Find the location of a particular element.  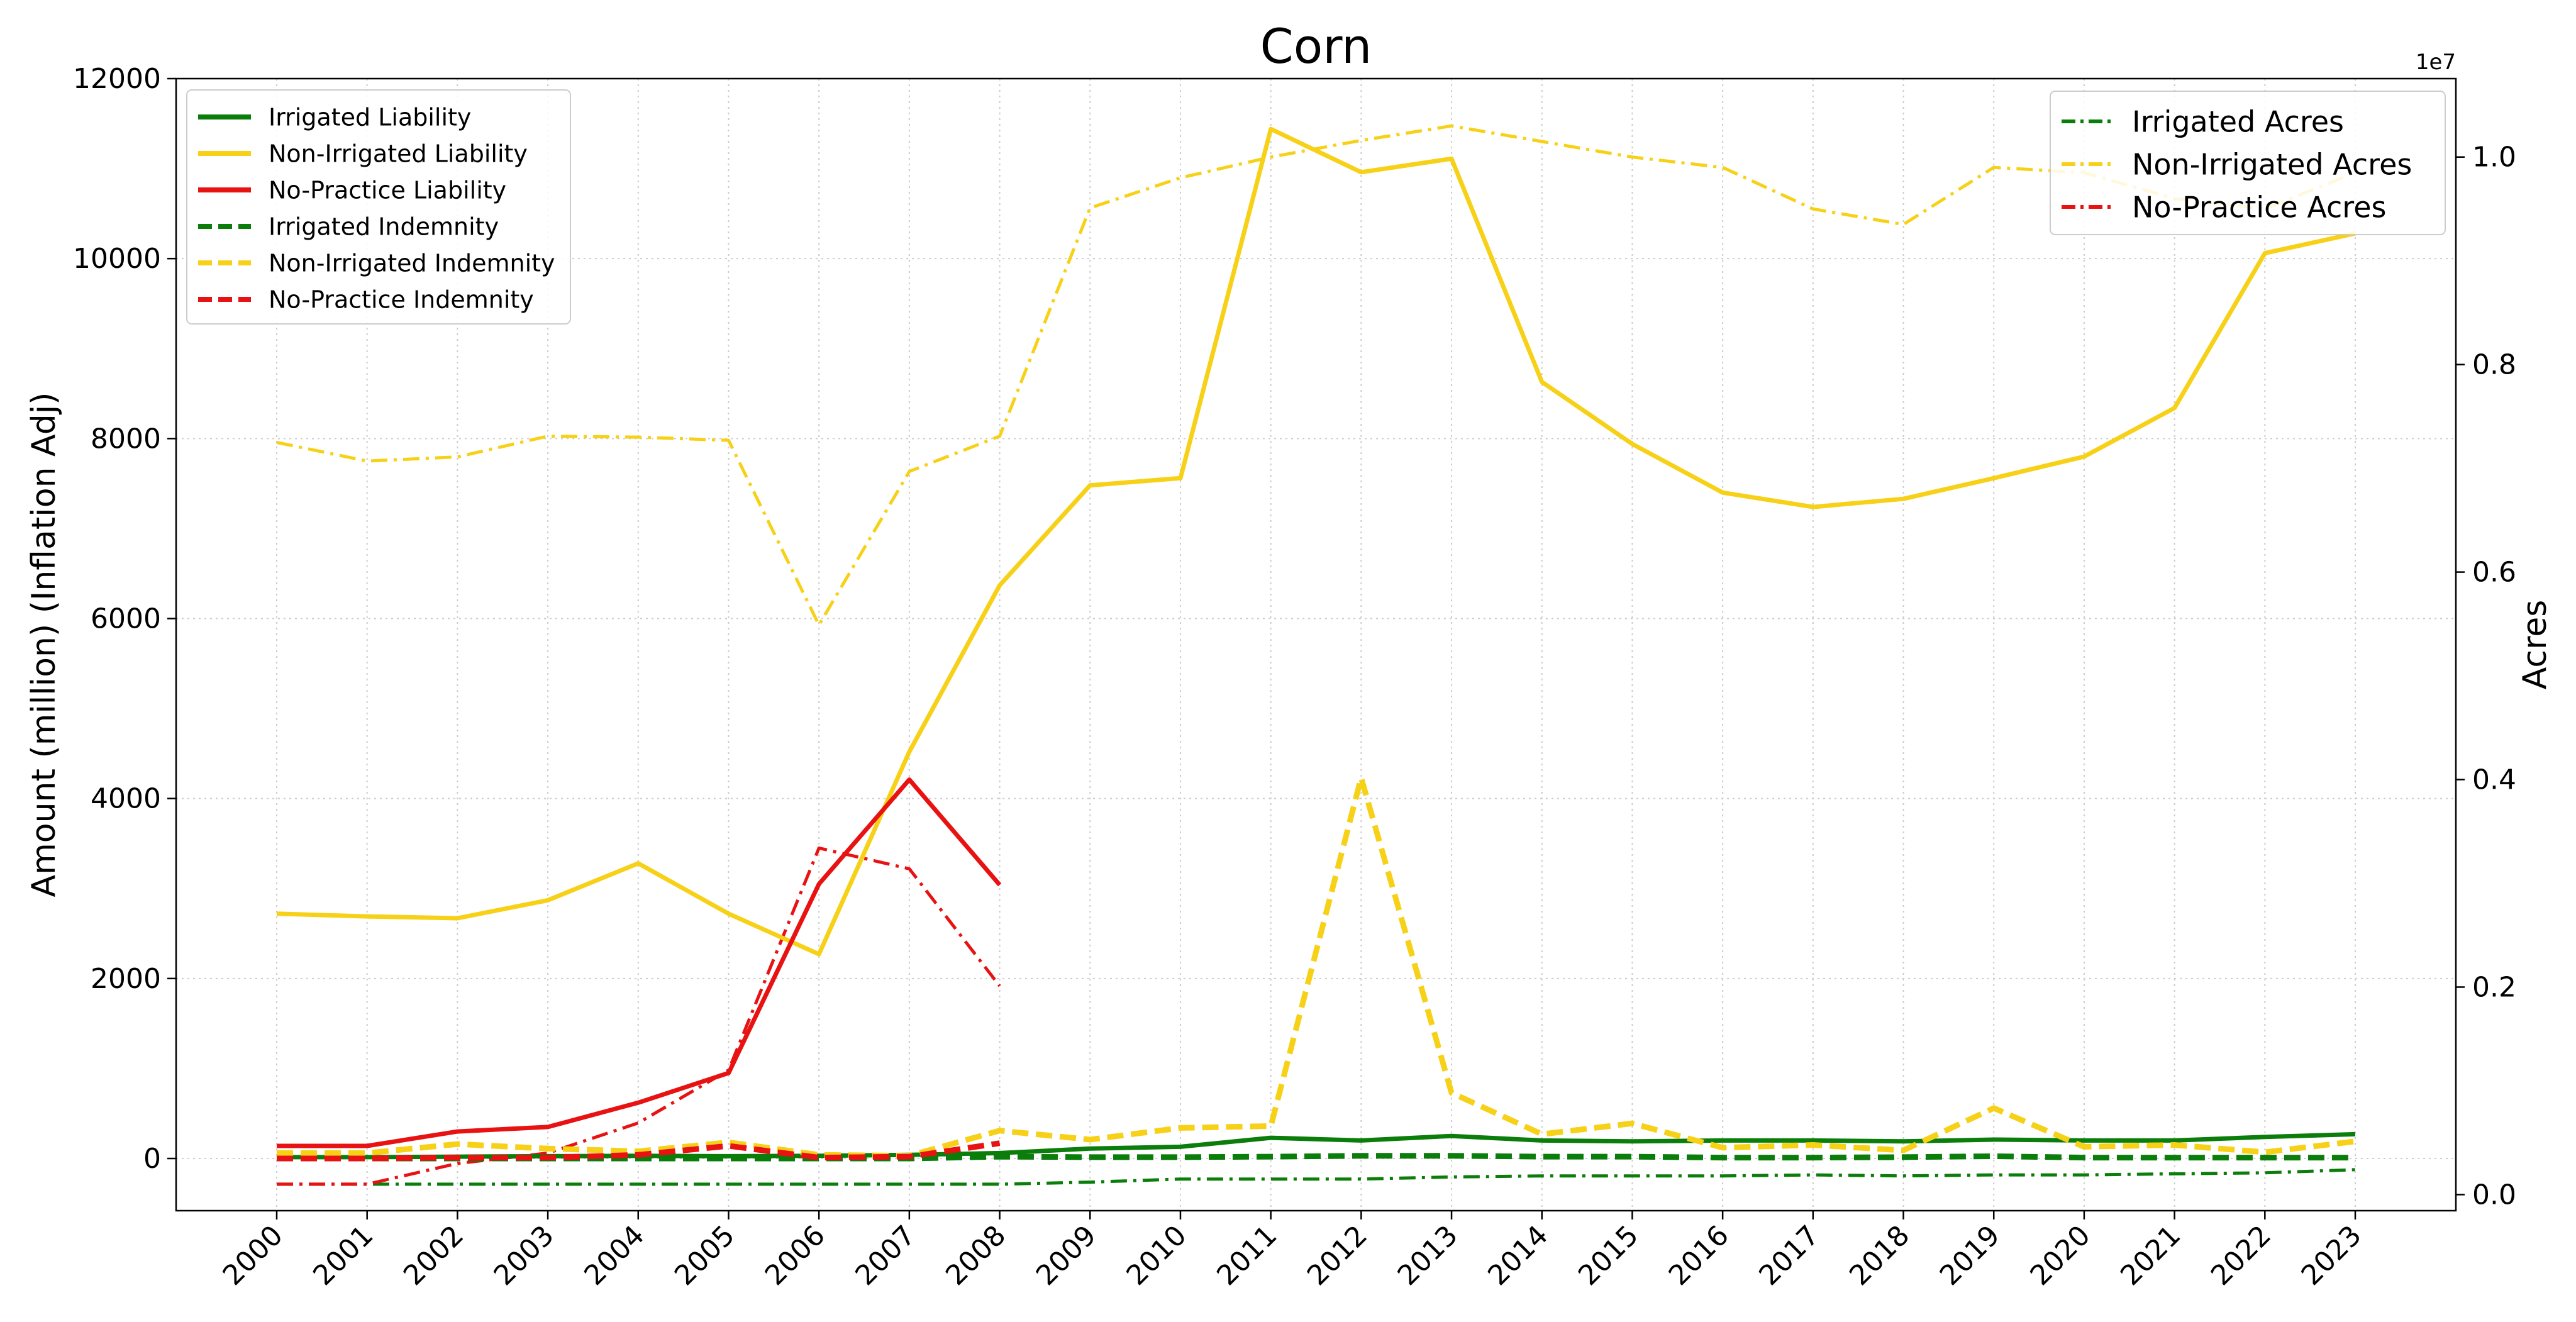

y-tick-label-8000: 8000 is located at coordinates (126, 439).